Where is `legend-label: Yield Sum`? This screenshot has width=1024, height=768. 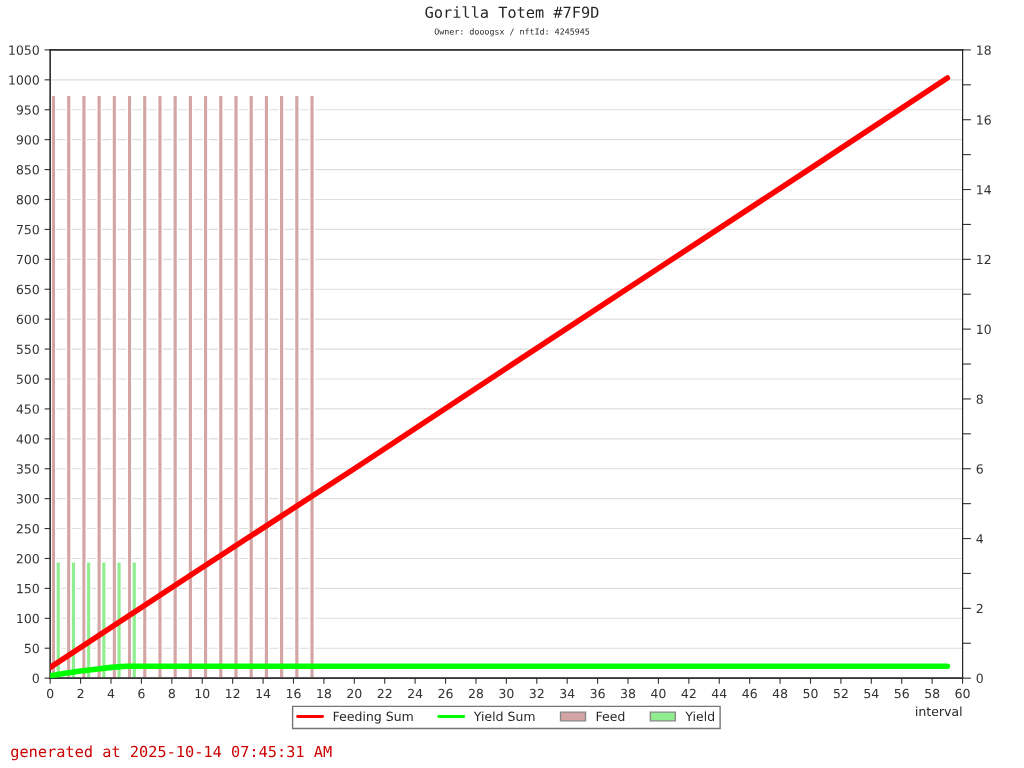 legend-label: Yield Sum is located at coordinates (504, 716).